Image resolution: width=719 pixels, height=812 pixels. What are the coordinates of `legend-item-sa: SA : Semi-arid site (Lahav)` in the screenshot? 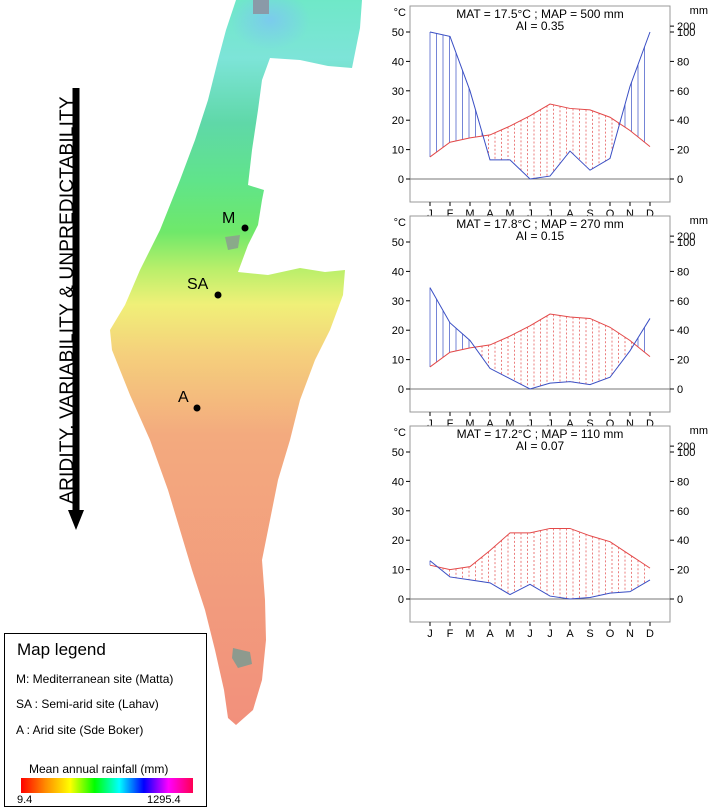 It's located at (87, 704).